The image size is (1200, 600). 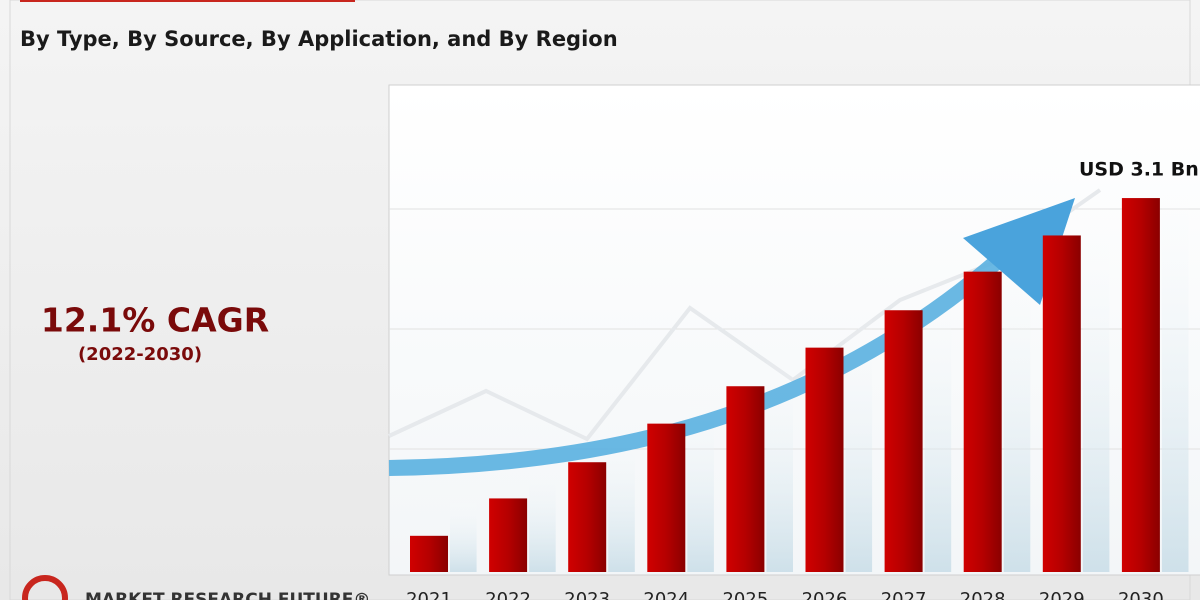 I want to click on x-tick-label: 2030, so click(x=1141, y=594).